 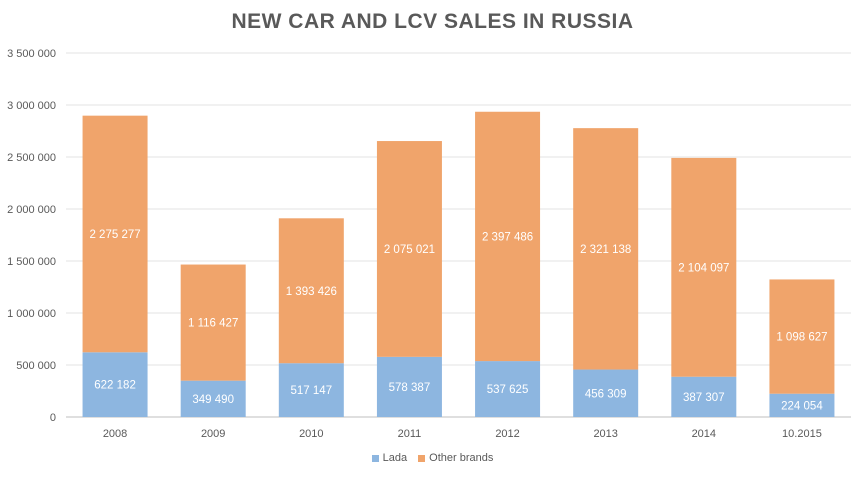 What do you see at coordinates (395, 458) in the screenshot?
I see `legend-label: Lada` at bounding box center [395, 458].